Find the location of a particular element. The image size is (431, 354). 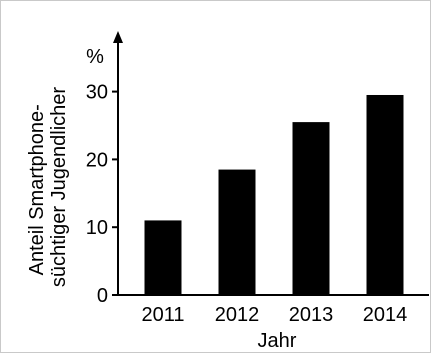

x-axis-title: Jahr is located at coordinates (277, 341).